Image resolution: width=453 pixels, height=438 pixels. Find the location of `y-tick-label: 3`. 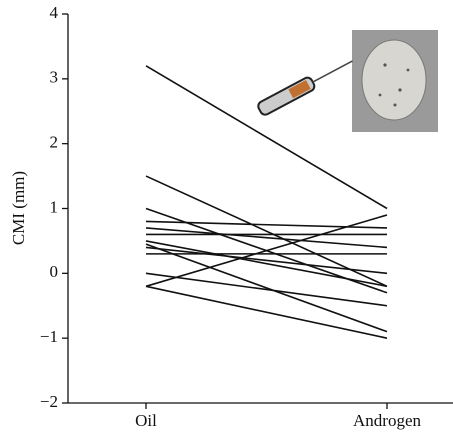

y-tick-label: 3 is located at coordinates (54, 77).